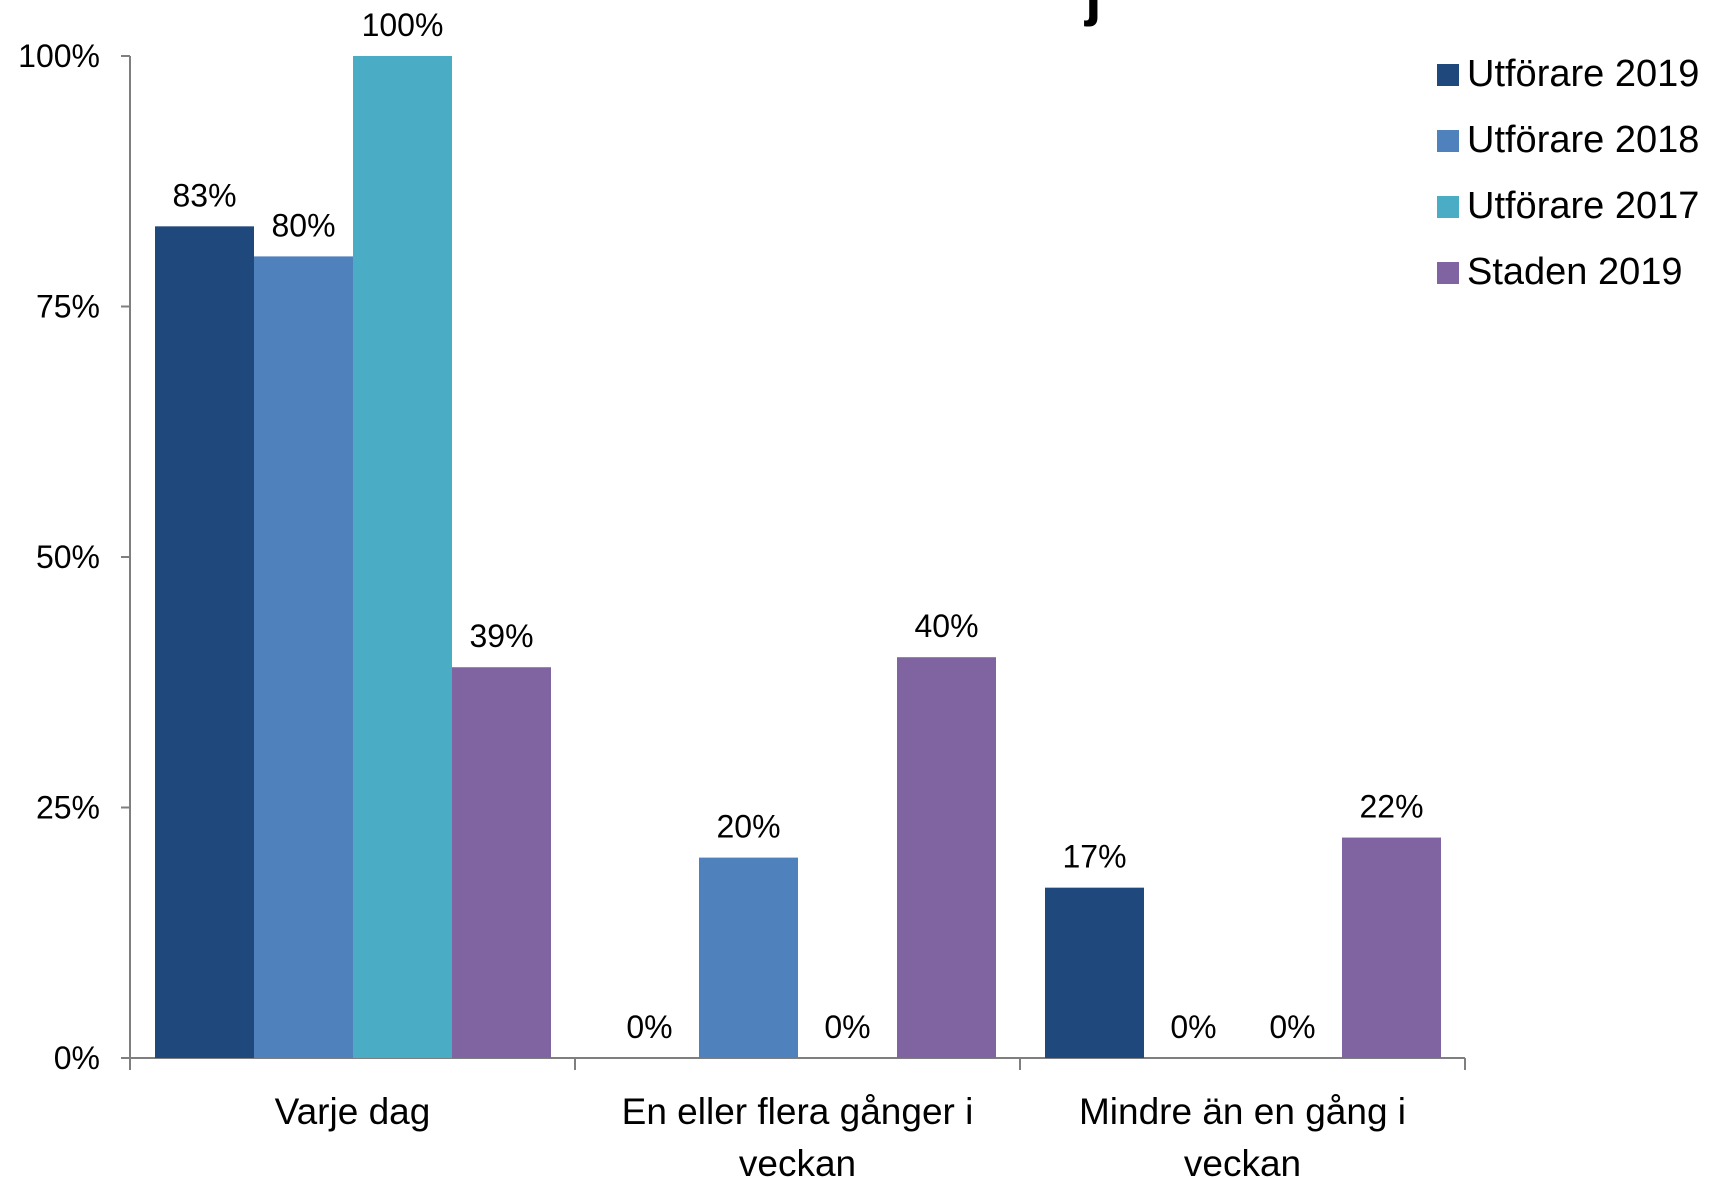 This screenshot has width=1727, height=1178. Describe the element at coordinates (303, 225) in the screenshot. I see `data-label: 80%` at that location.